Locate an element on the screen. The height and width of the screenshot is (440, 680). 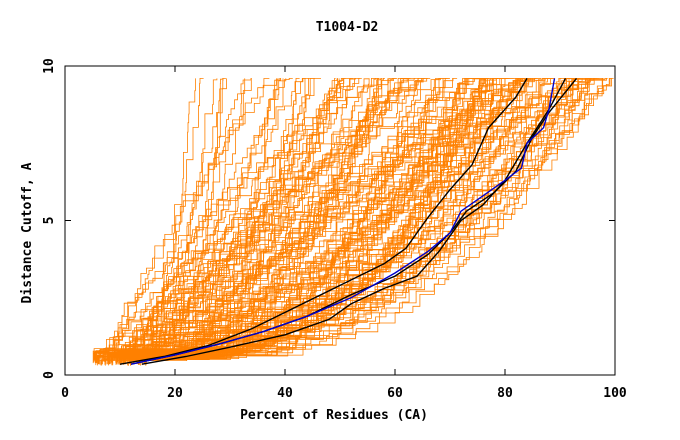
x-tick-label: 80 is located at coordinates (505, 393).